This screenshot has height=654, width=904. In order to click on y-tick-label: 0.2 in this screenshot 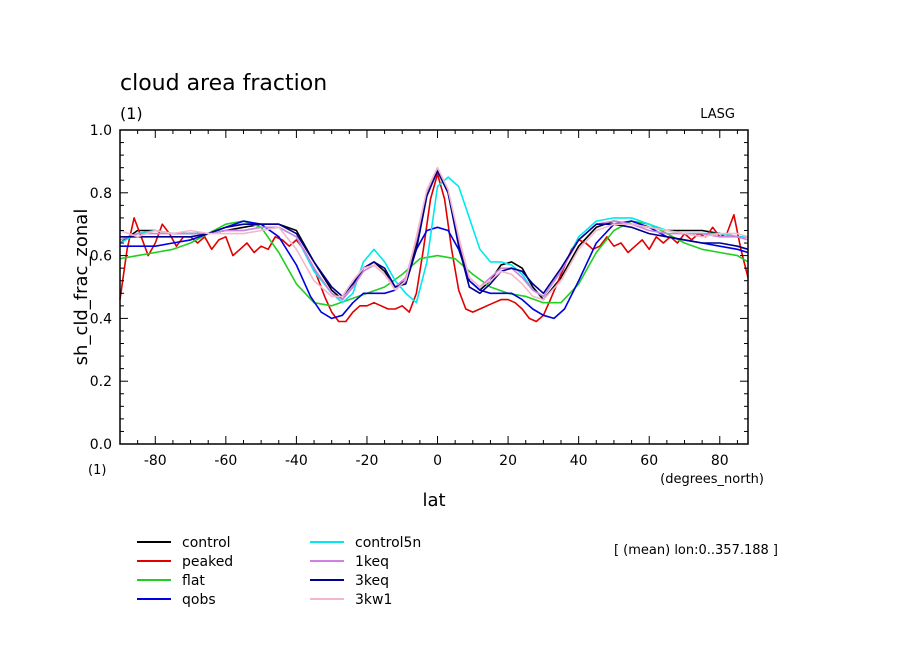, I will do `click(101, 382)`.